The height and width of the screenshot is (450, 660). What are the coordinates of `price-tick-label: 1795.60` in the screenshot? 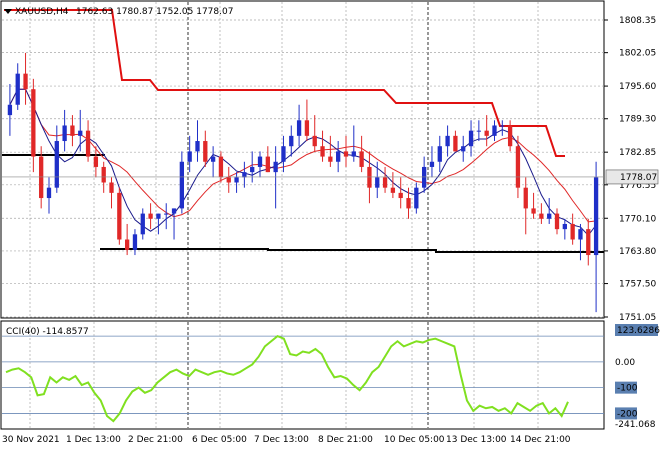 It's located at (637, 87).